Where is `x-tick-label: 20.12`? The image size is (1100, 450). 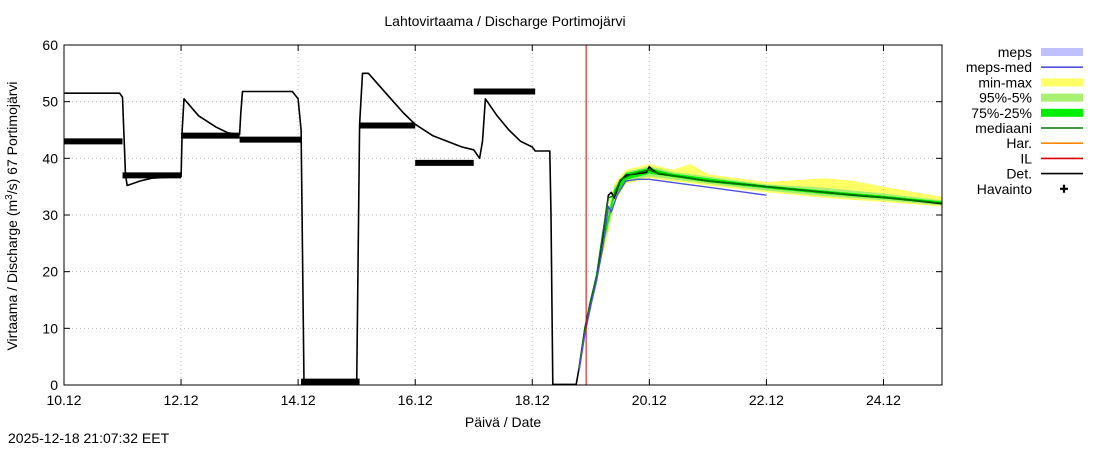 x-tick-label: 20.12 is located at coordinates (649, 400).